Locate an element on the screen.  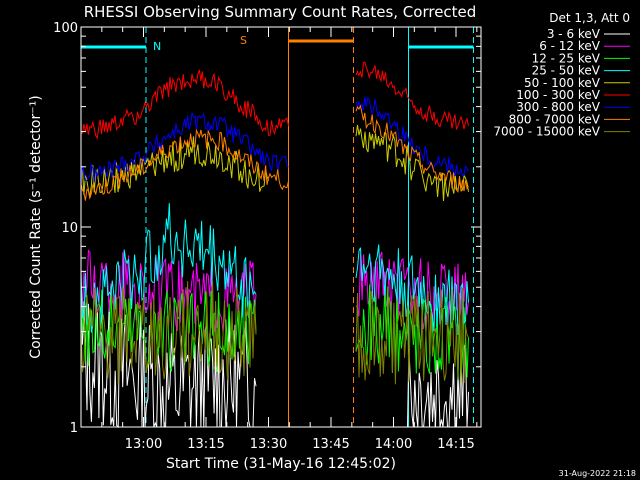
legend-entry: 100 - 300 keV is located at coordinates (573, 95).